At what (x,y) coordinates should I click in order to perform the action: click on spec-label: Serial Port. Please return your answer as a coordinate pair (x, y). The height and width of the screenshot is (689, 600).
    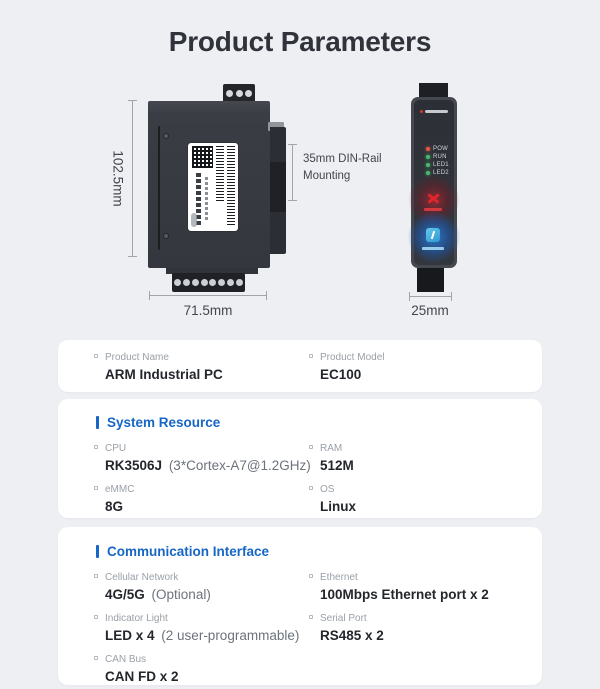
    Looking at the image, I should click on (343, 618).